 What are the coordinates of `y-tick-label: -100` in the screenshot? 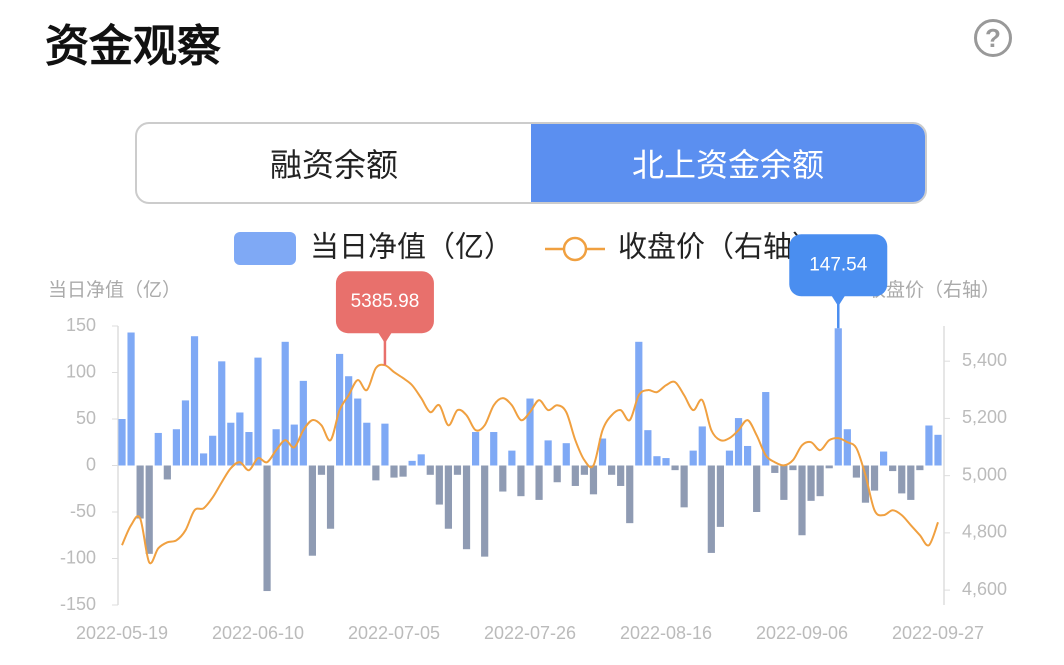 It's located at (78, 557).